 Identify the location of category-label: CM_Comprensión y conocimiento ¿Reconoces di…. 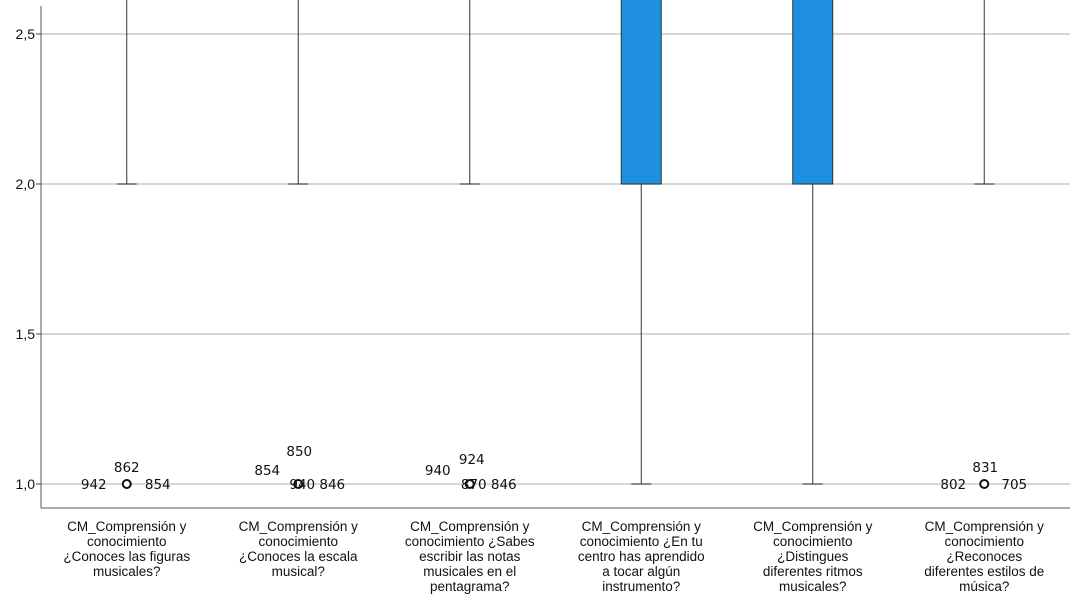
(984, 556).